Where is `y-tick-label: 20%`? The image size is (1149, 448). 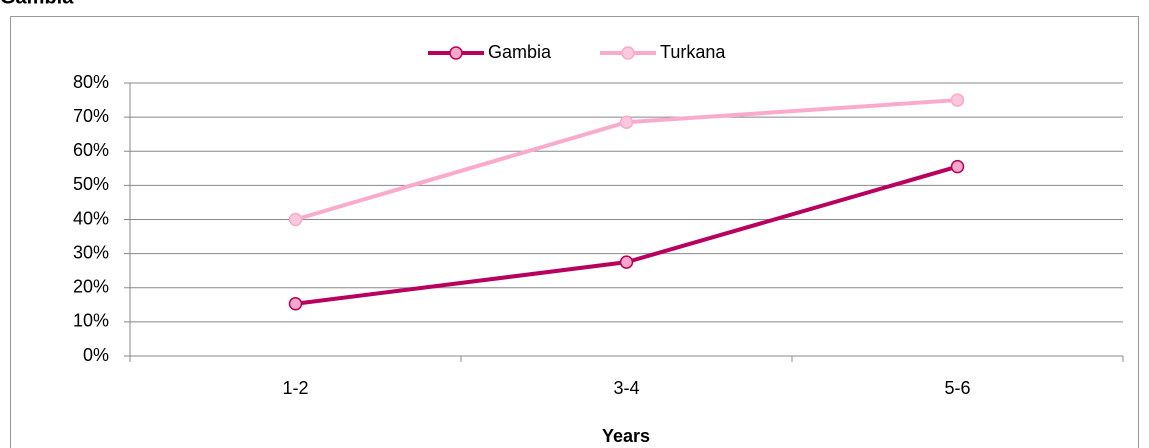 y-tick-label: 20% is located at coordinates (91, 287).